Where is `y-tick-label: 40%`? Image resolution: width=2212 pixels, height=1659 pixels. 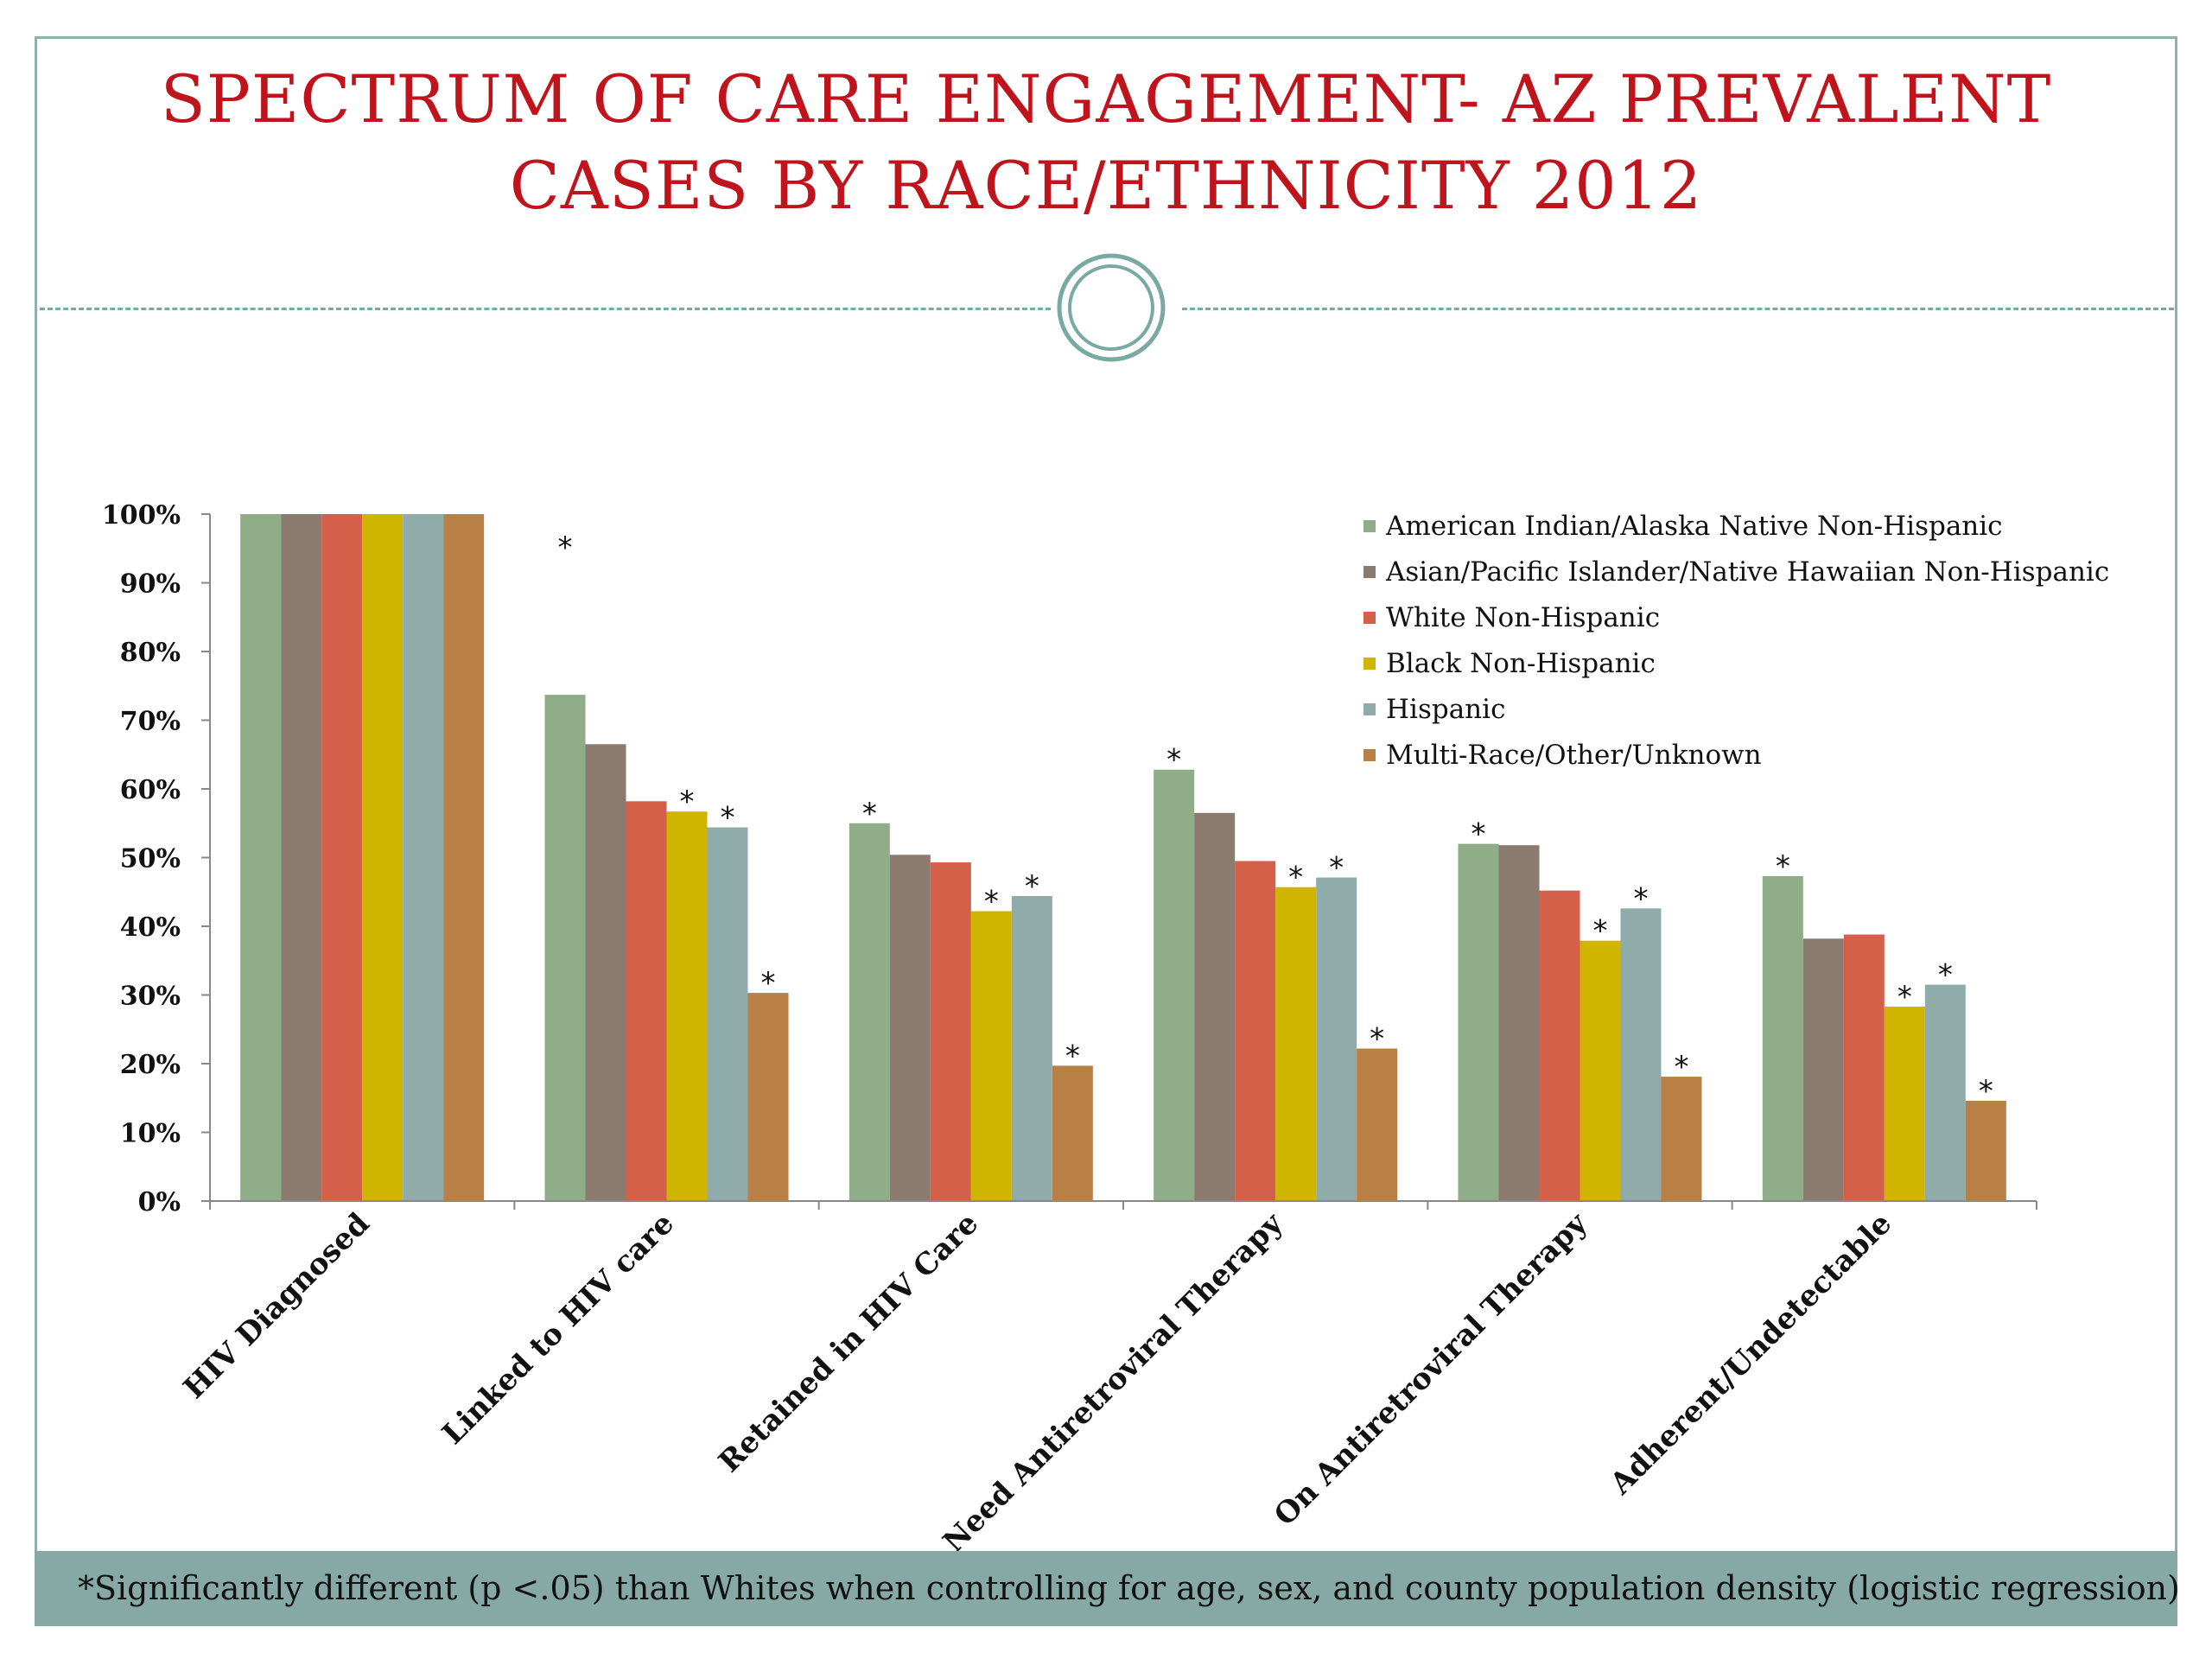 y-tick-label: 40% is located at coordinates (150, 928).